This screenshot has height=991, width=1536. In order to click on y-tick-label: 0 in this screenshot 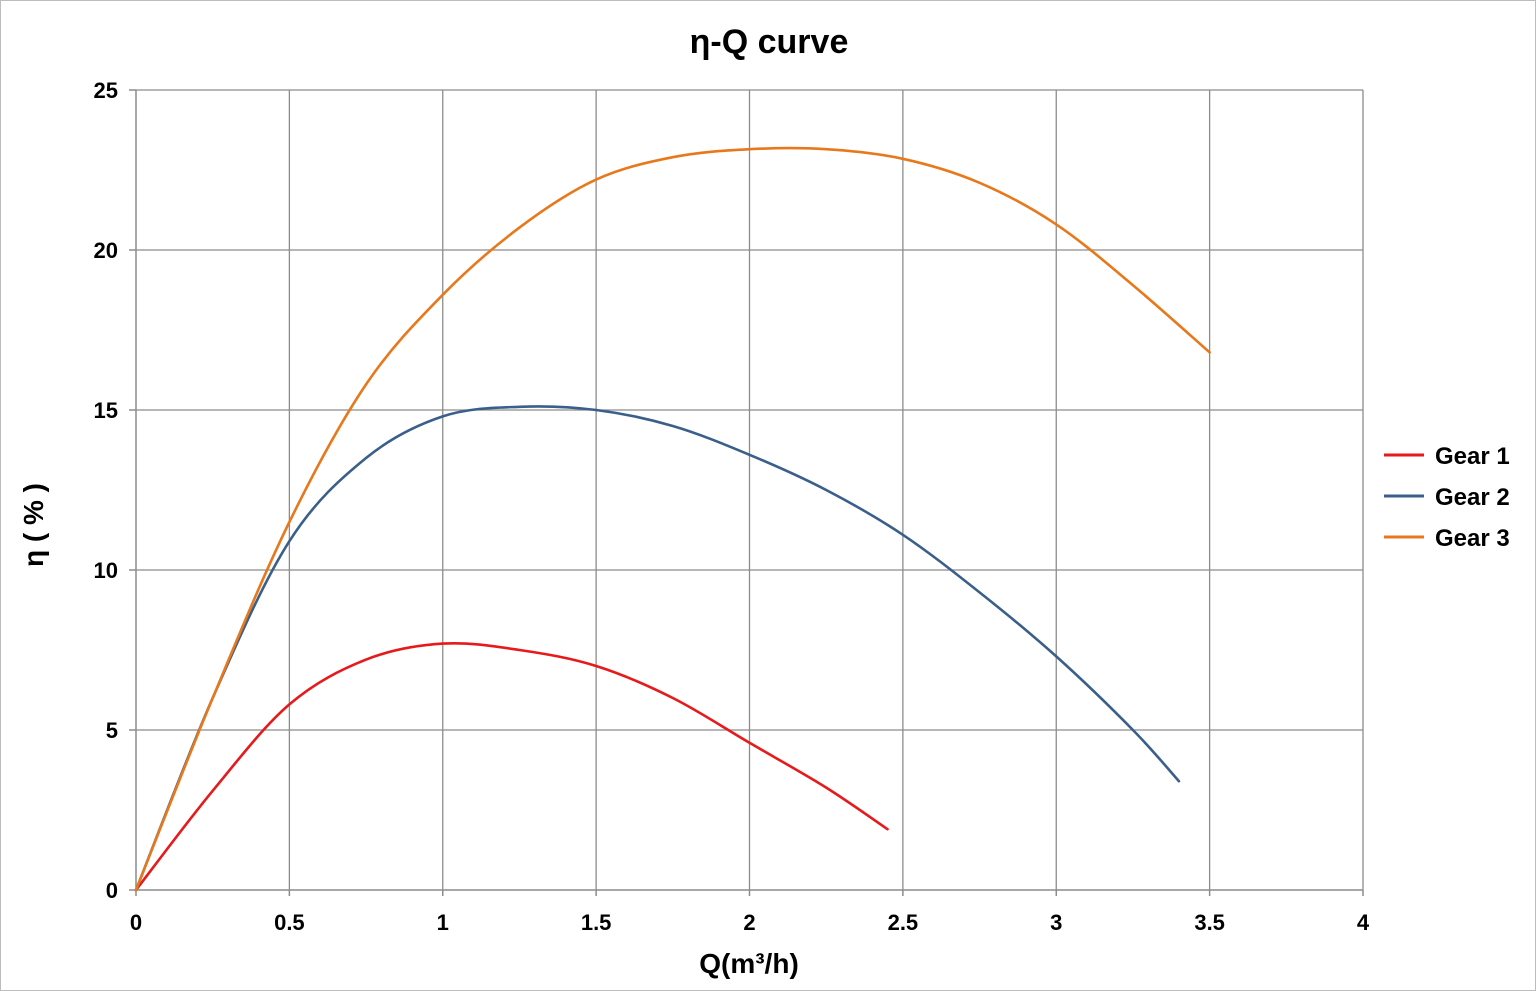, I will do `click(112, 890)`.